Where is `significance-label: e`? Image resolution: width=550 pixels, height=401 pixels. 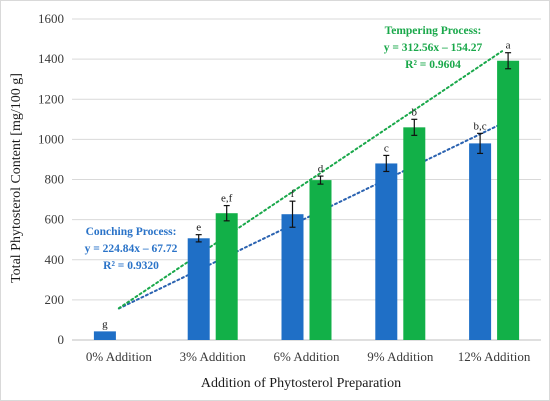
significance-label: e is located at coordinates (198, 228).